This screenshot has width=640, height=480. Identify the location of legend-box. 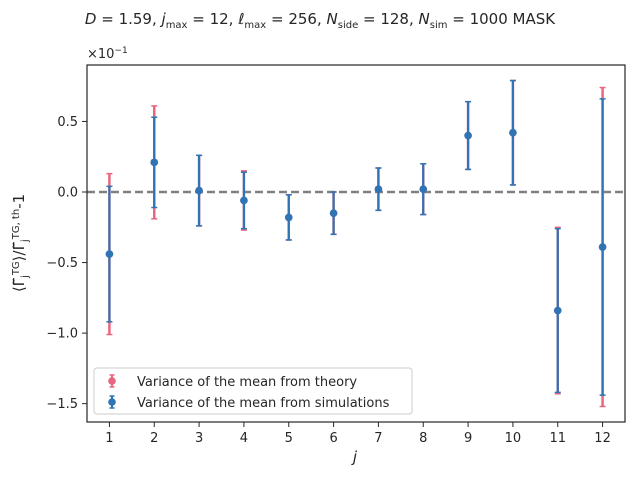
(253, 391).